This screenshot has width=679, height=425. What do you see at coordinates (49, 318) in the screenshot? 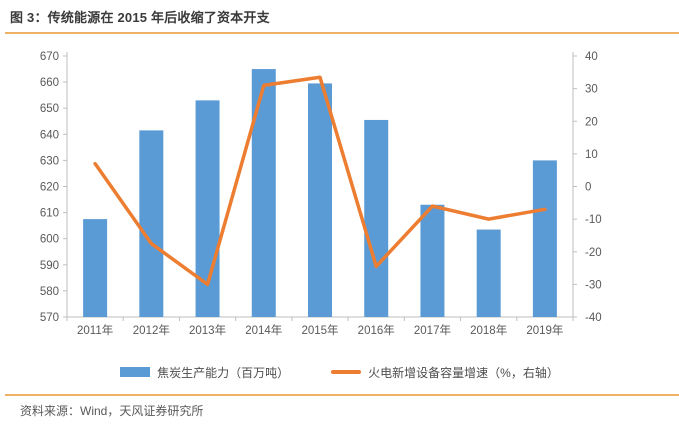
I see `left-axis-tick-label: 570` at bounding box center [49, 318].